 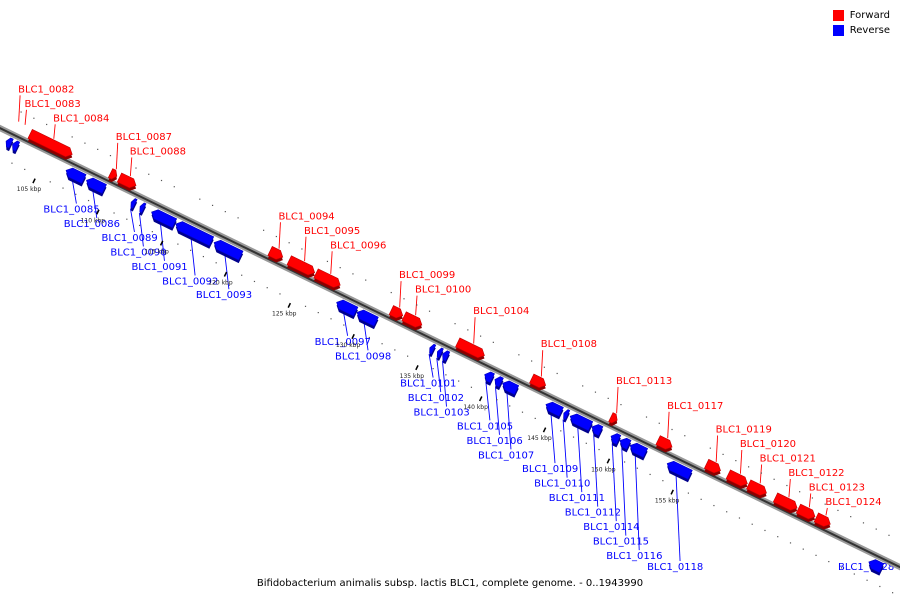 What do you see at coordinates (744, 429) in the screenshot?
I see `gene-label-BLC1_0119: BLC1_0119` at bounding box center [744, 429].